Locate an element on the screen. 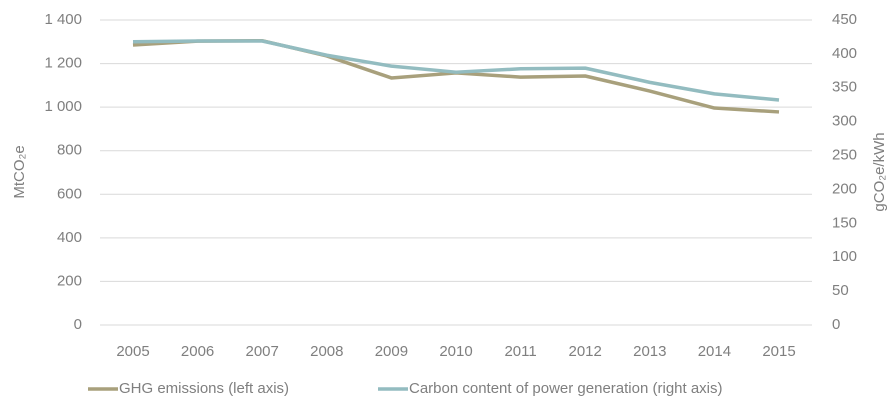 The image size is (888, 402). y2-tick-label: 0 is located at coordinates (836, 324).